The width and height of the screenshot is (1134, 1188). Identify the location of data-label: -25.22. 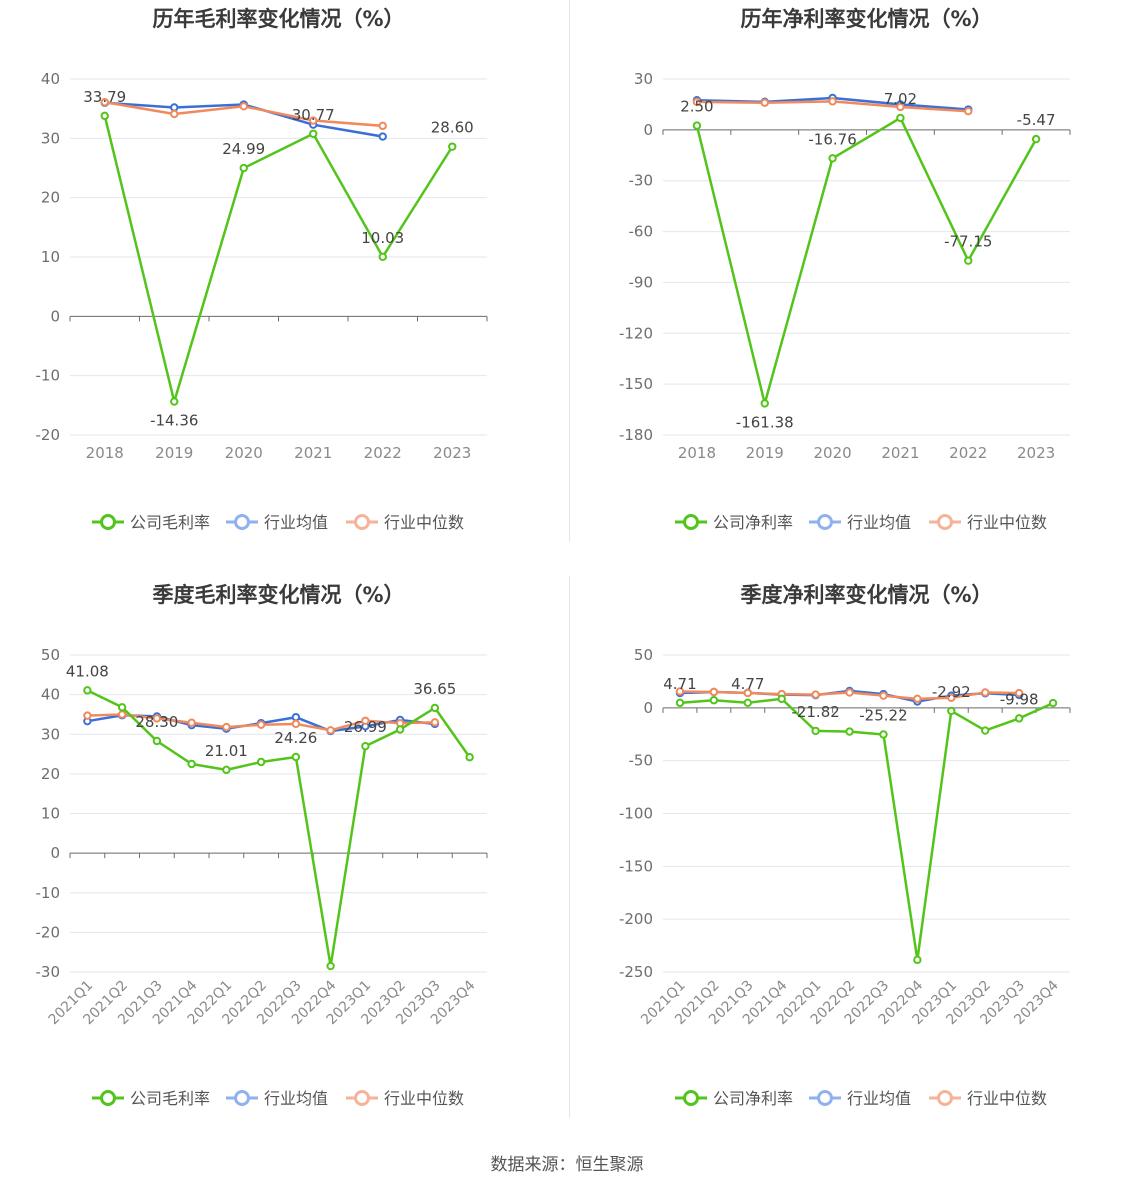
(883, 715).